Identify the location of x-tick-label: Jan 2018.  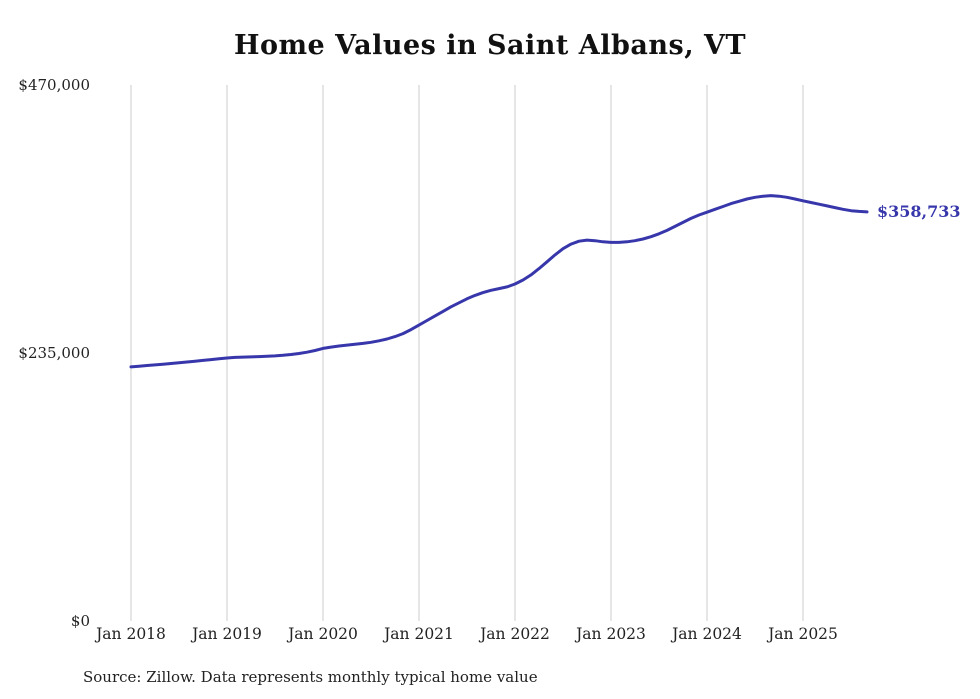
(131, 634).